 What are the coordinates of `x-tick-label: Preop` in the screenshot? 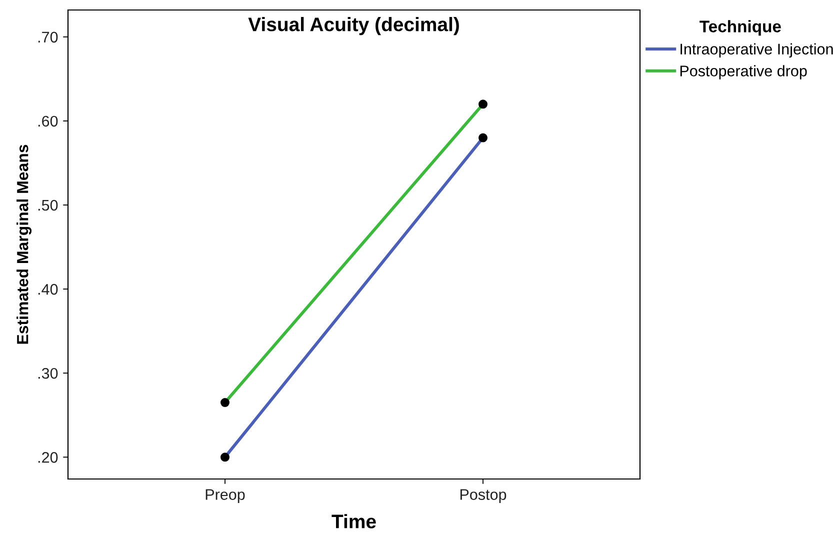 It's located at (225, 496).